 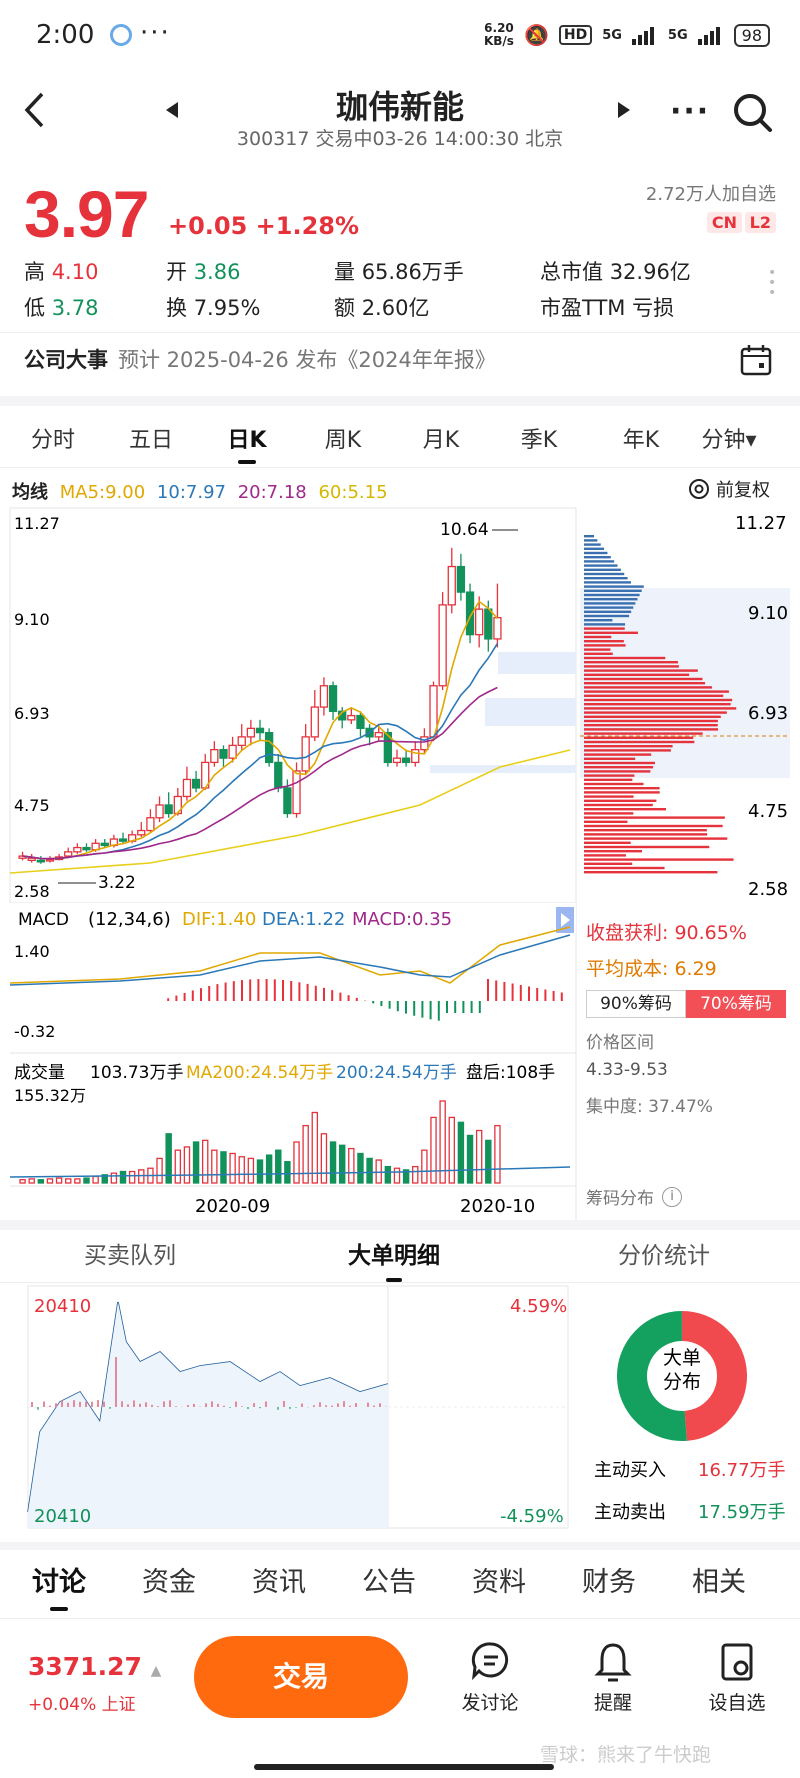 I want to click on battery-icon: 98, so click(x=752, y=35).